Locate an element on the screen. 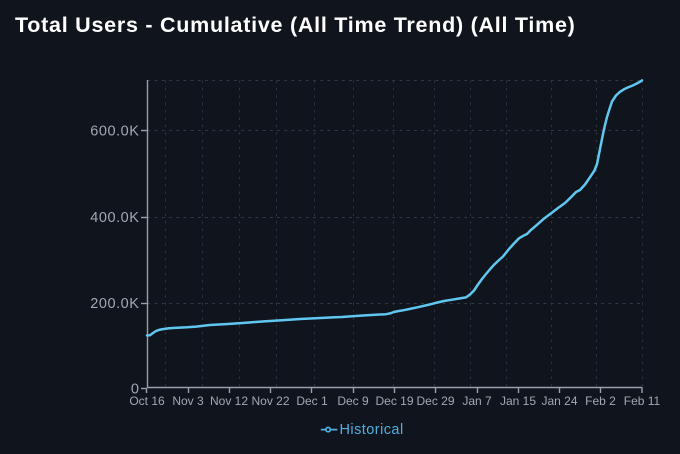 The image size is (680, 454). svg-text: Oct 16 is located at coordinates (147, 401).